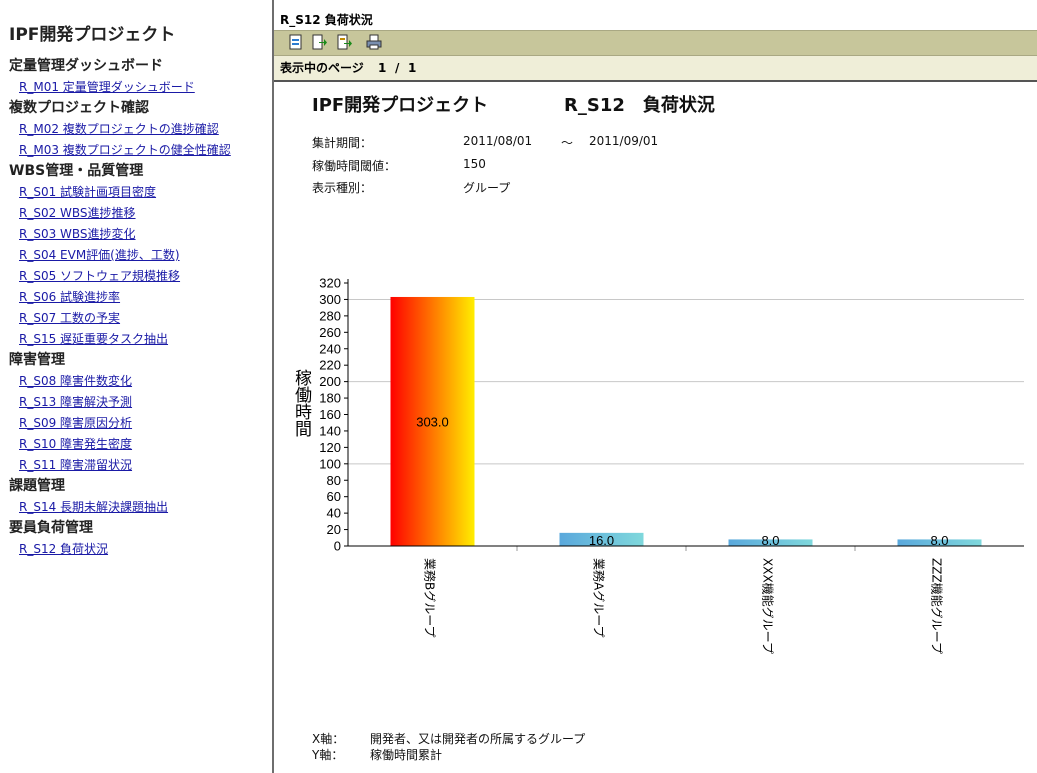 The height and width of the screenshot is (773, 1037). What do you see at coordinates (655, 43) in the screenshot?
I see `report-toolbar` at bounding box center [655, 43].